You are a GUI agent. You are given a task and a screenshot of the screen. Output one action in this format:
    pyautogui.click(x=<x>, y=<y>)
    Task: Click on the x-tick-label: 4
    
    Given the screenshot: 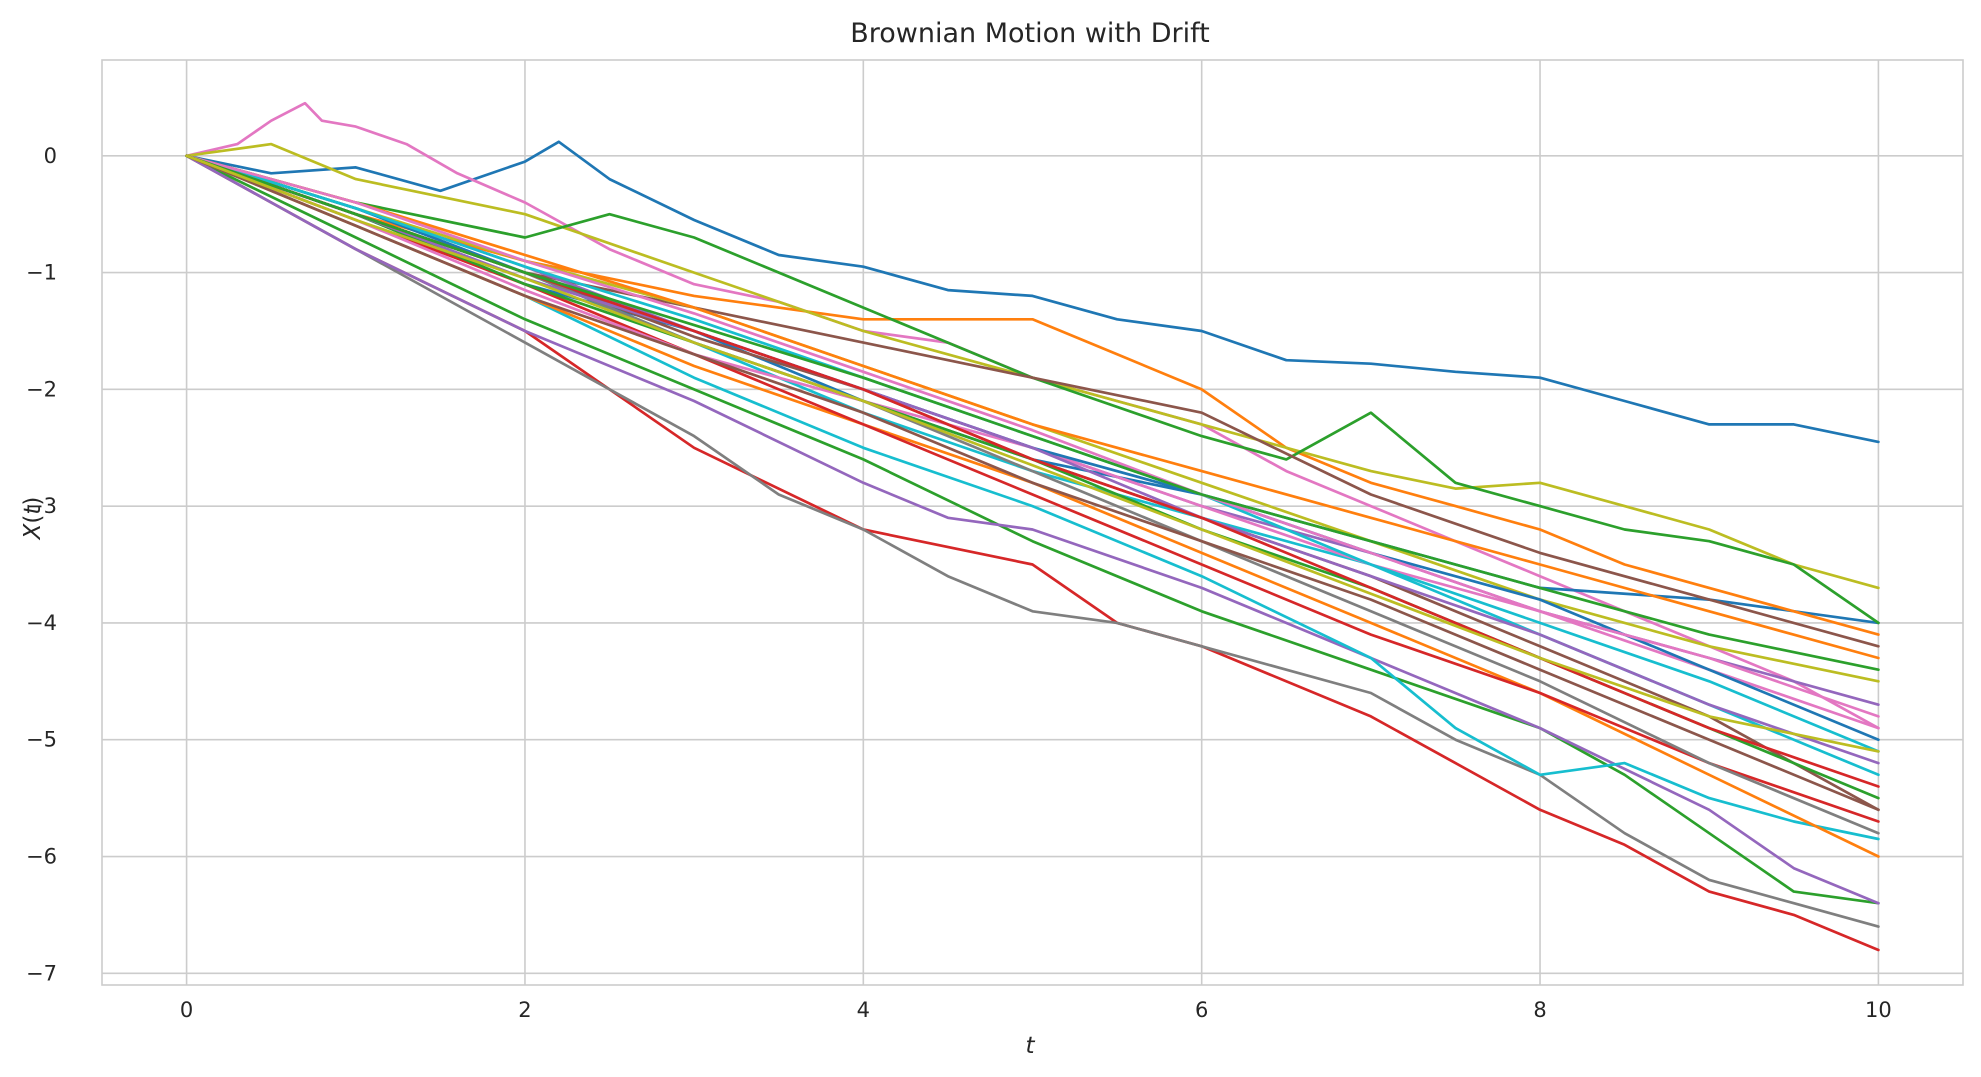 What is the action you would take?
    pyautogui.click(x=863, y=1010)
    